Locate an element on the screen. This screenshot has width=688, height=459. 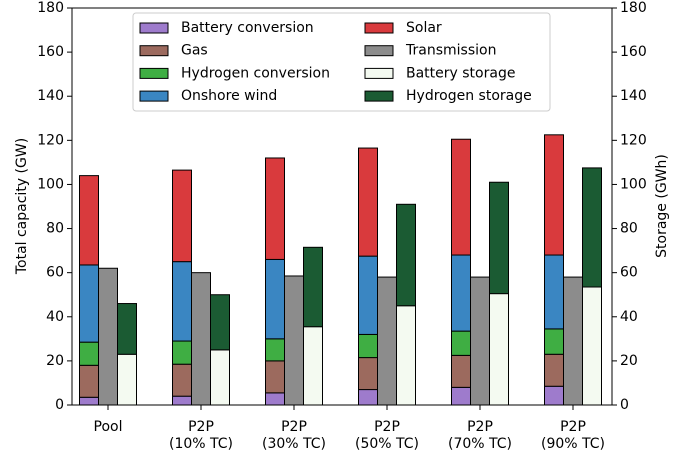
y-axis-label: Total capacity (GW) is located at coordinates (22, 206).